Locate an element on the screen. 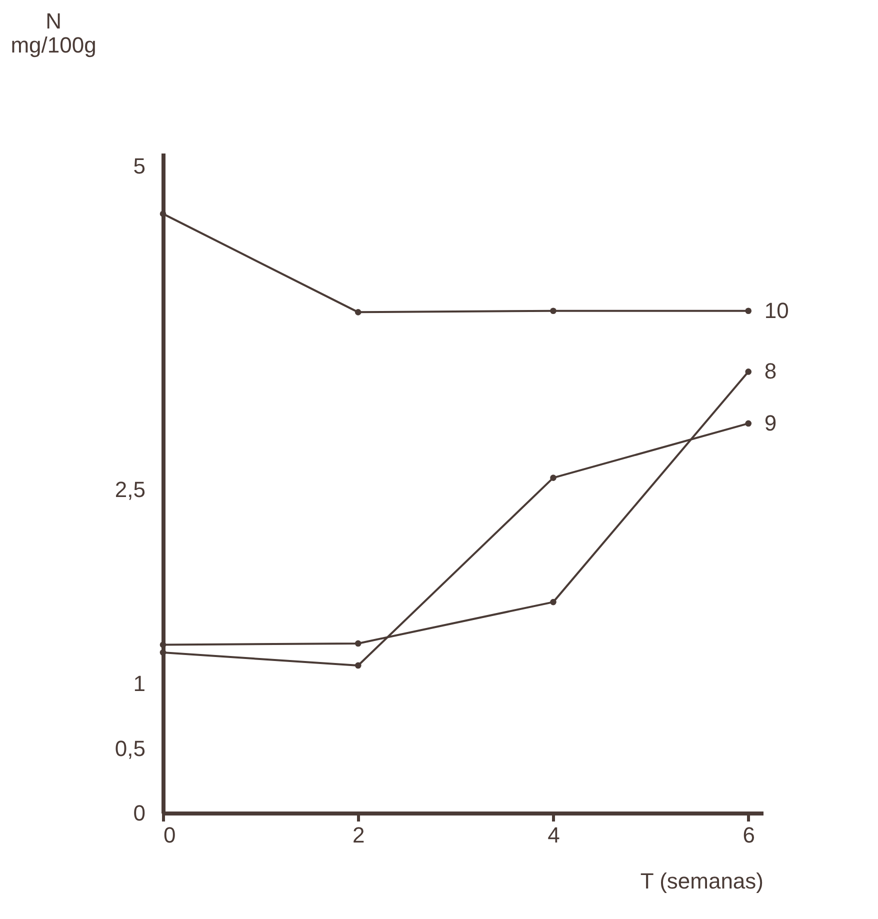 This screenshot has height=919, width=878. series-label: 8 is located at coordinates (770, 371).